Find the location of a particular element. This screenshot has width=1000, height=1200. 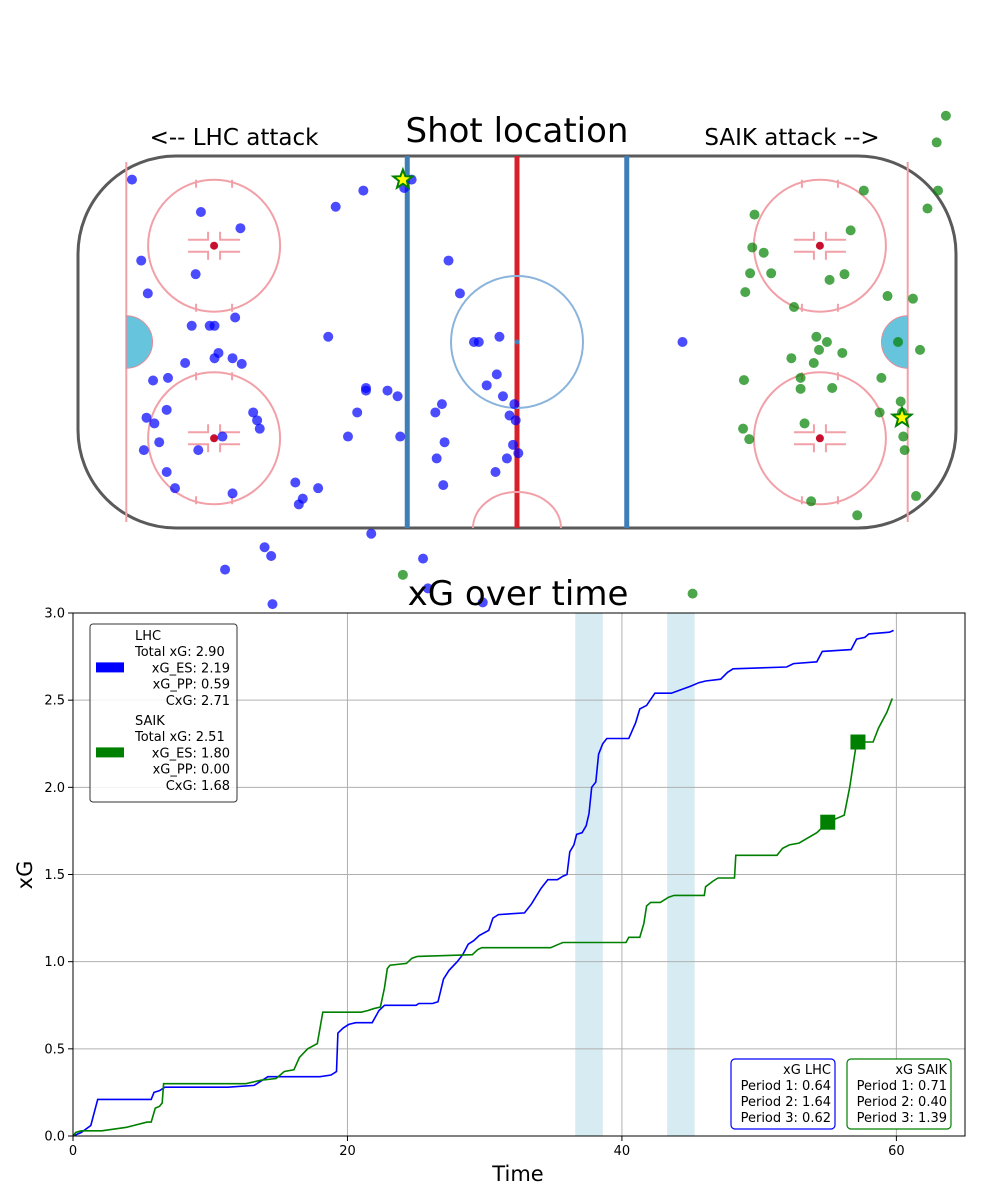

center-dot is located at coordinates (517, 342).